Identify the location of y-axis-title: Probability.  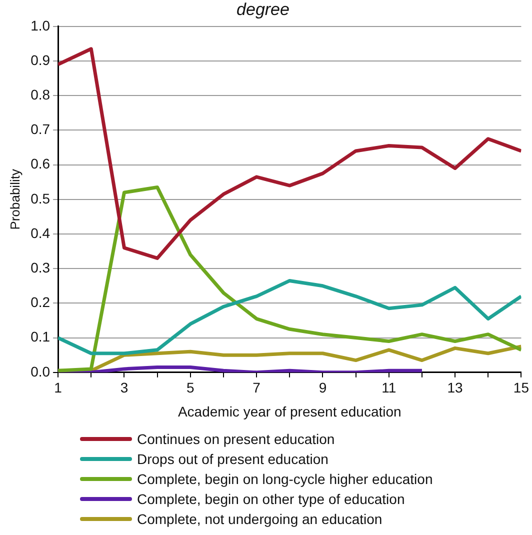
(14, 199).